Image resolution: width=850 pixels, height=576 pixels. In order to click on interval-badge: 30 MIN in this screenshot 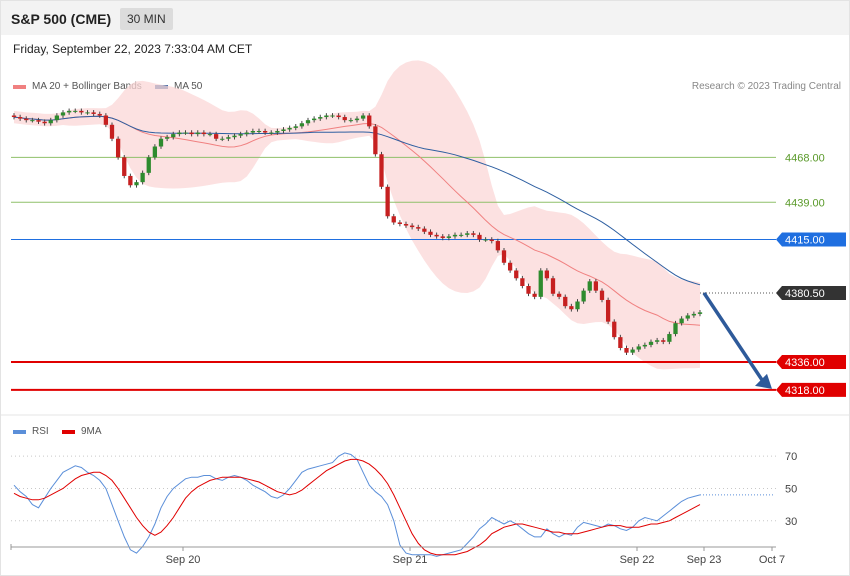, I will do `click(146, 19)`.